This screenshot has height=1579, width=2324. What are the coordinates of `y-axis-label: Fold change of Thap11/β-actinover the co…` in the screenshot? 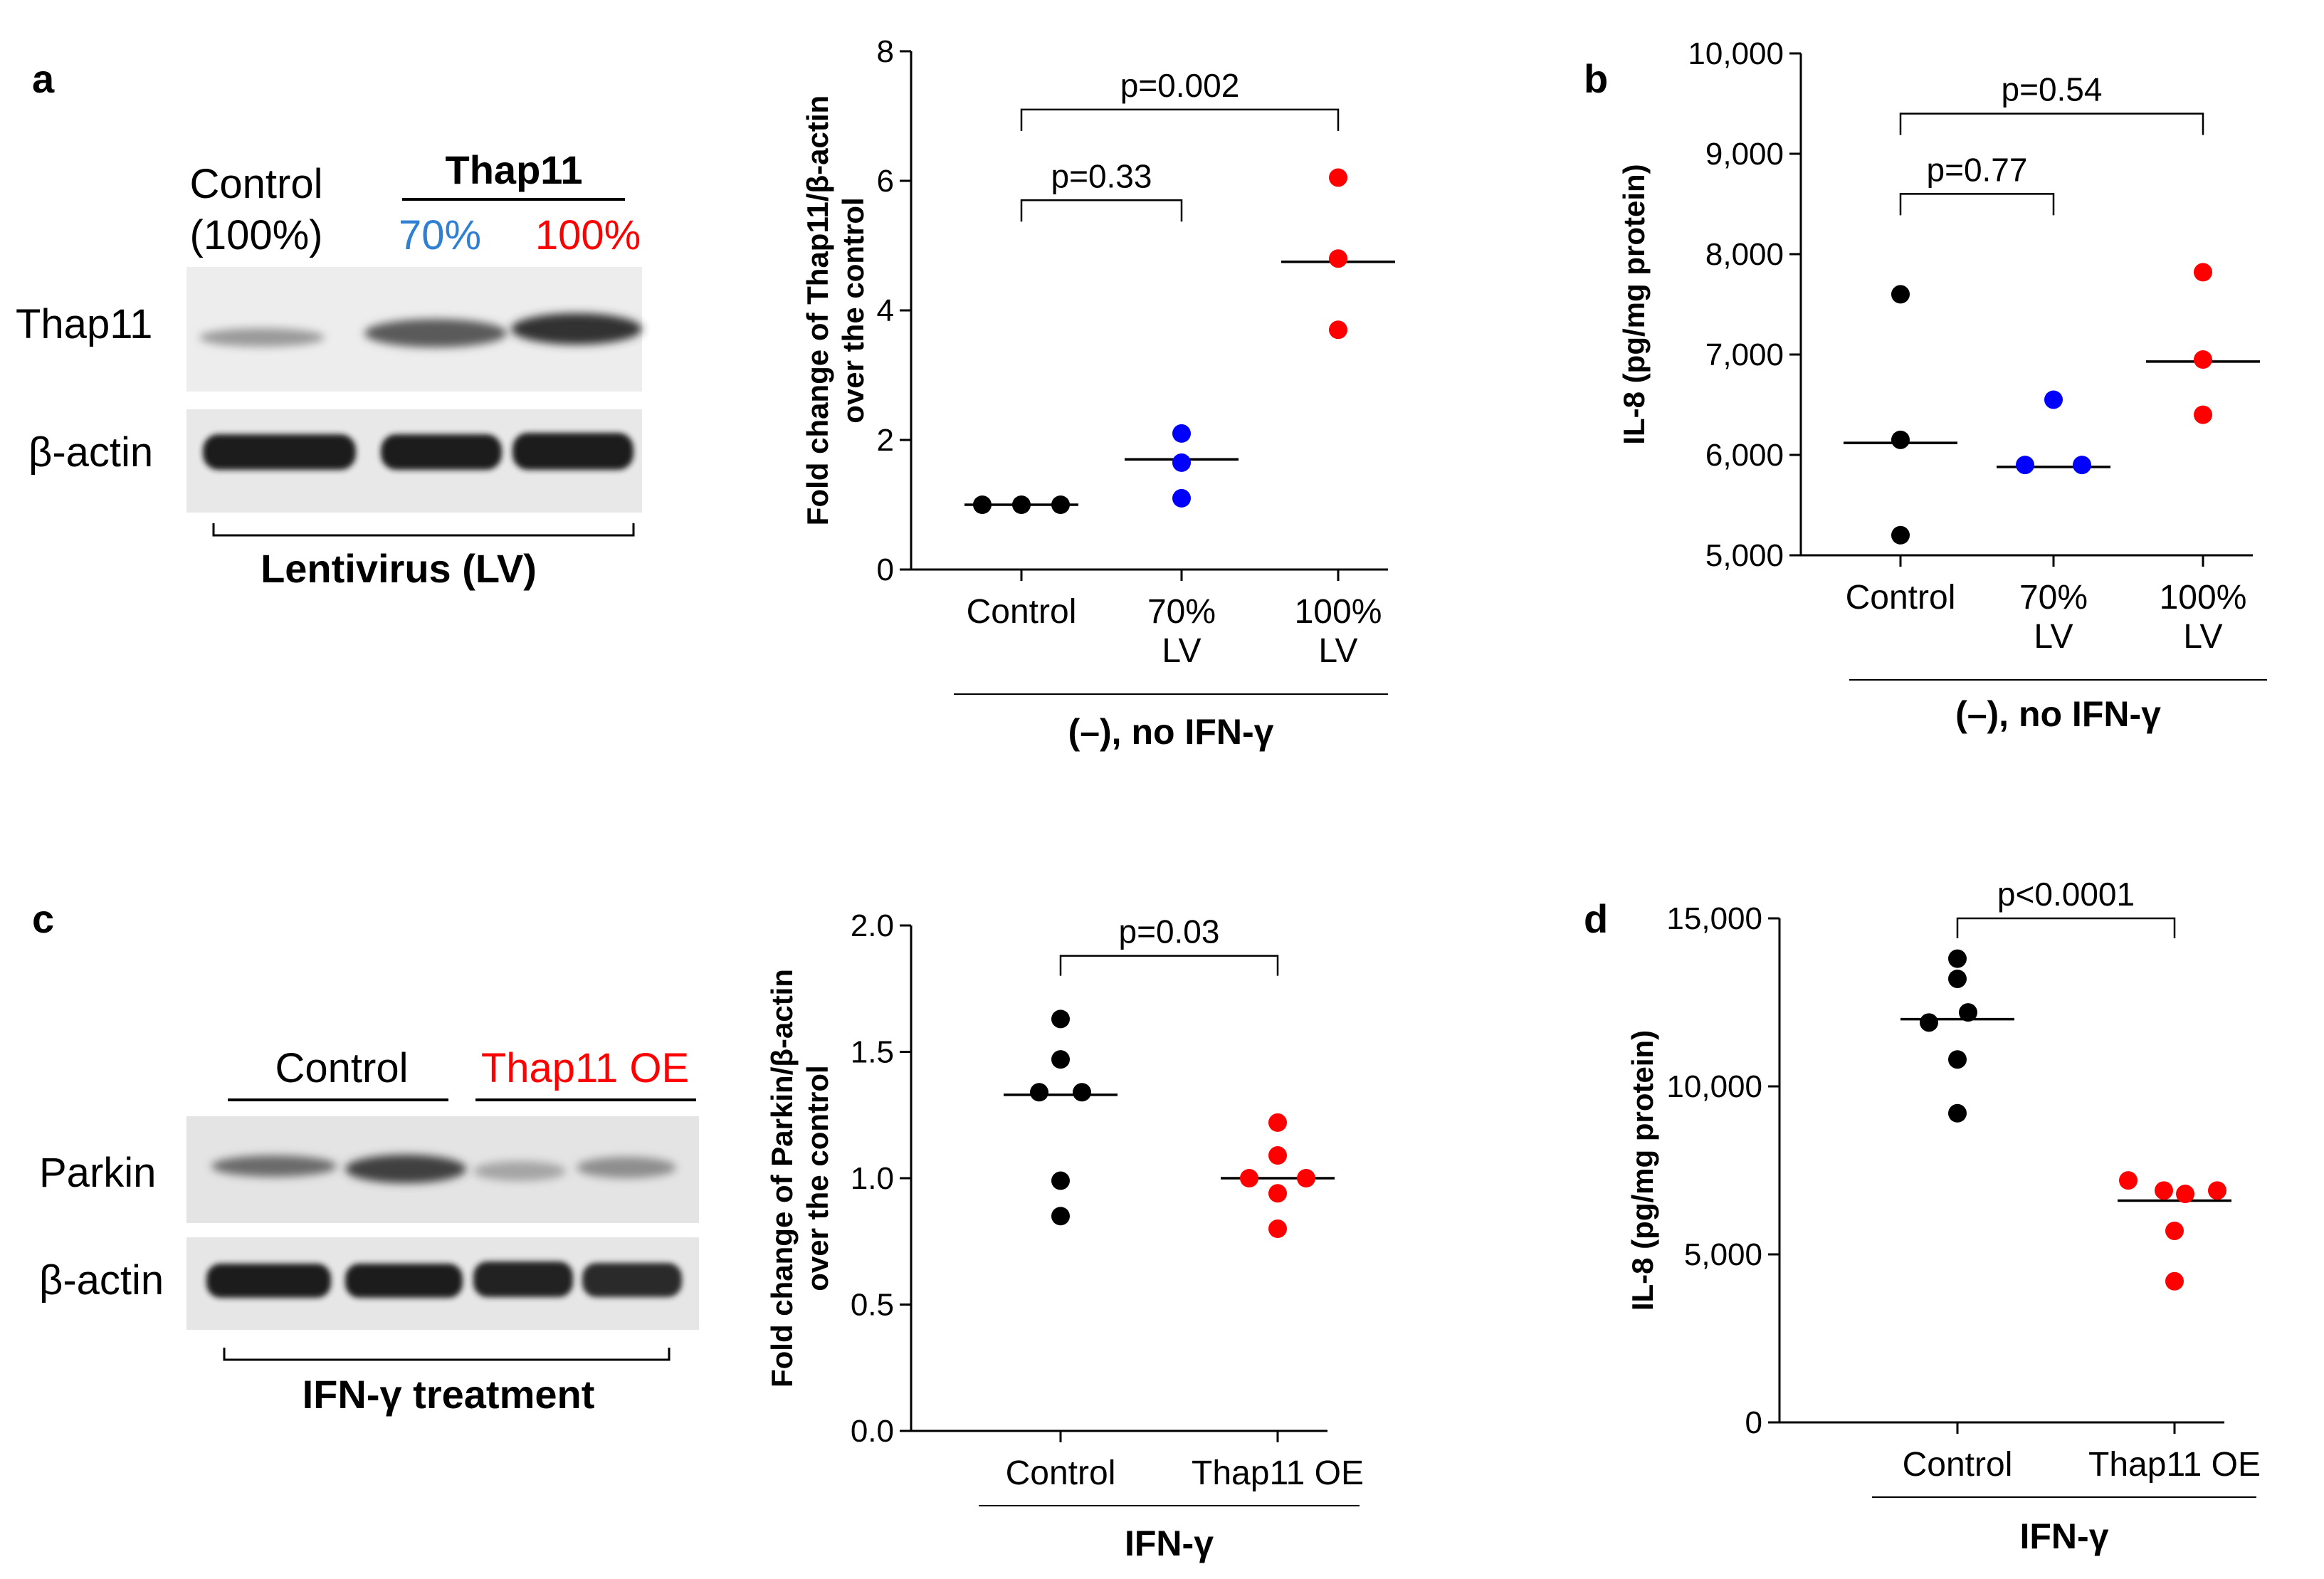 It's located at (835, 310).